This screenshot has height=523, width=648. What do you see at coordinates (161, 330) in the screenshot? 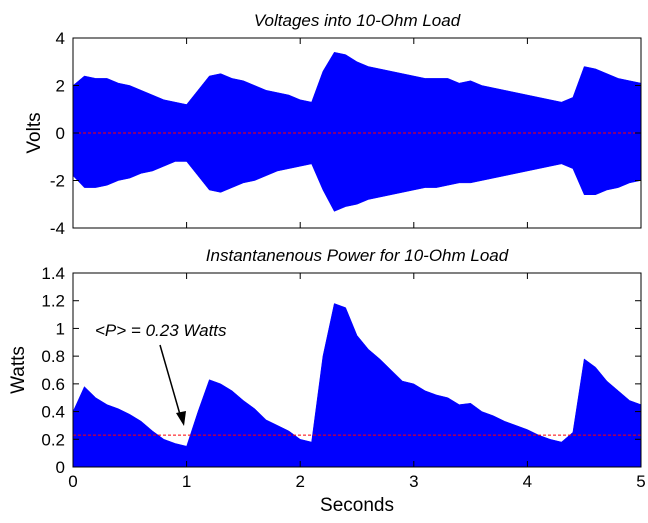
I see `annotation: <P> = 0.23 Watts` at bounding box center [161, 330].